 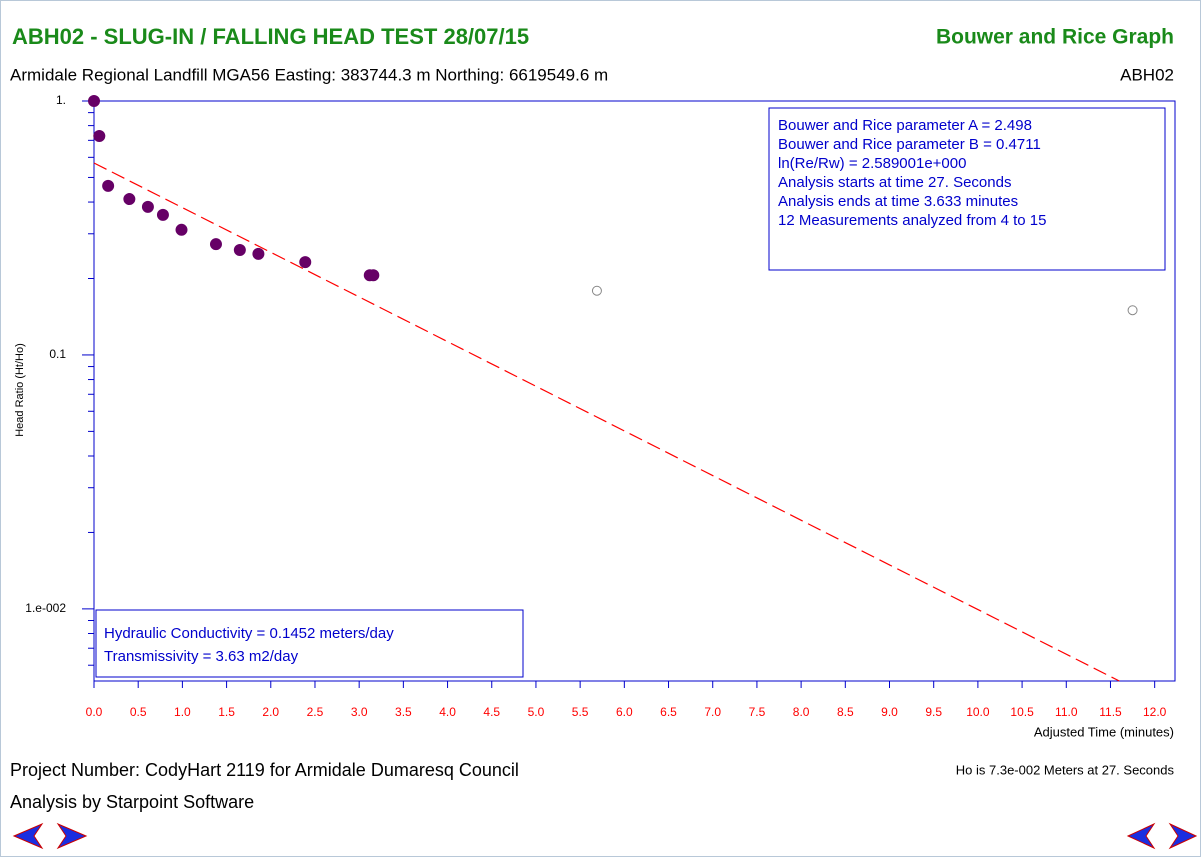 What do you see at coordinates (872, 163) in the screenshot?
I see `fit-box-line: ln(Re/Rw) = 2.589001e+000` at bounding box center [872, 163].